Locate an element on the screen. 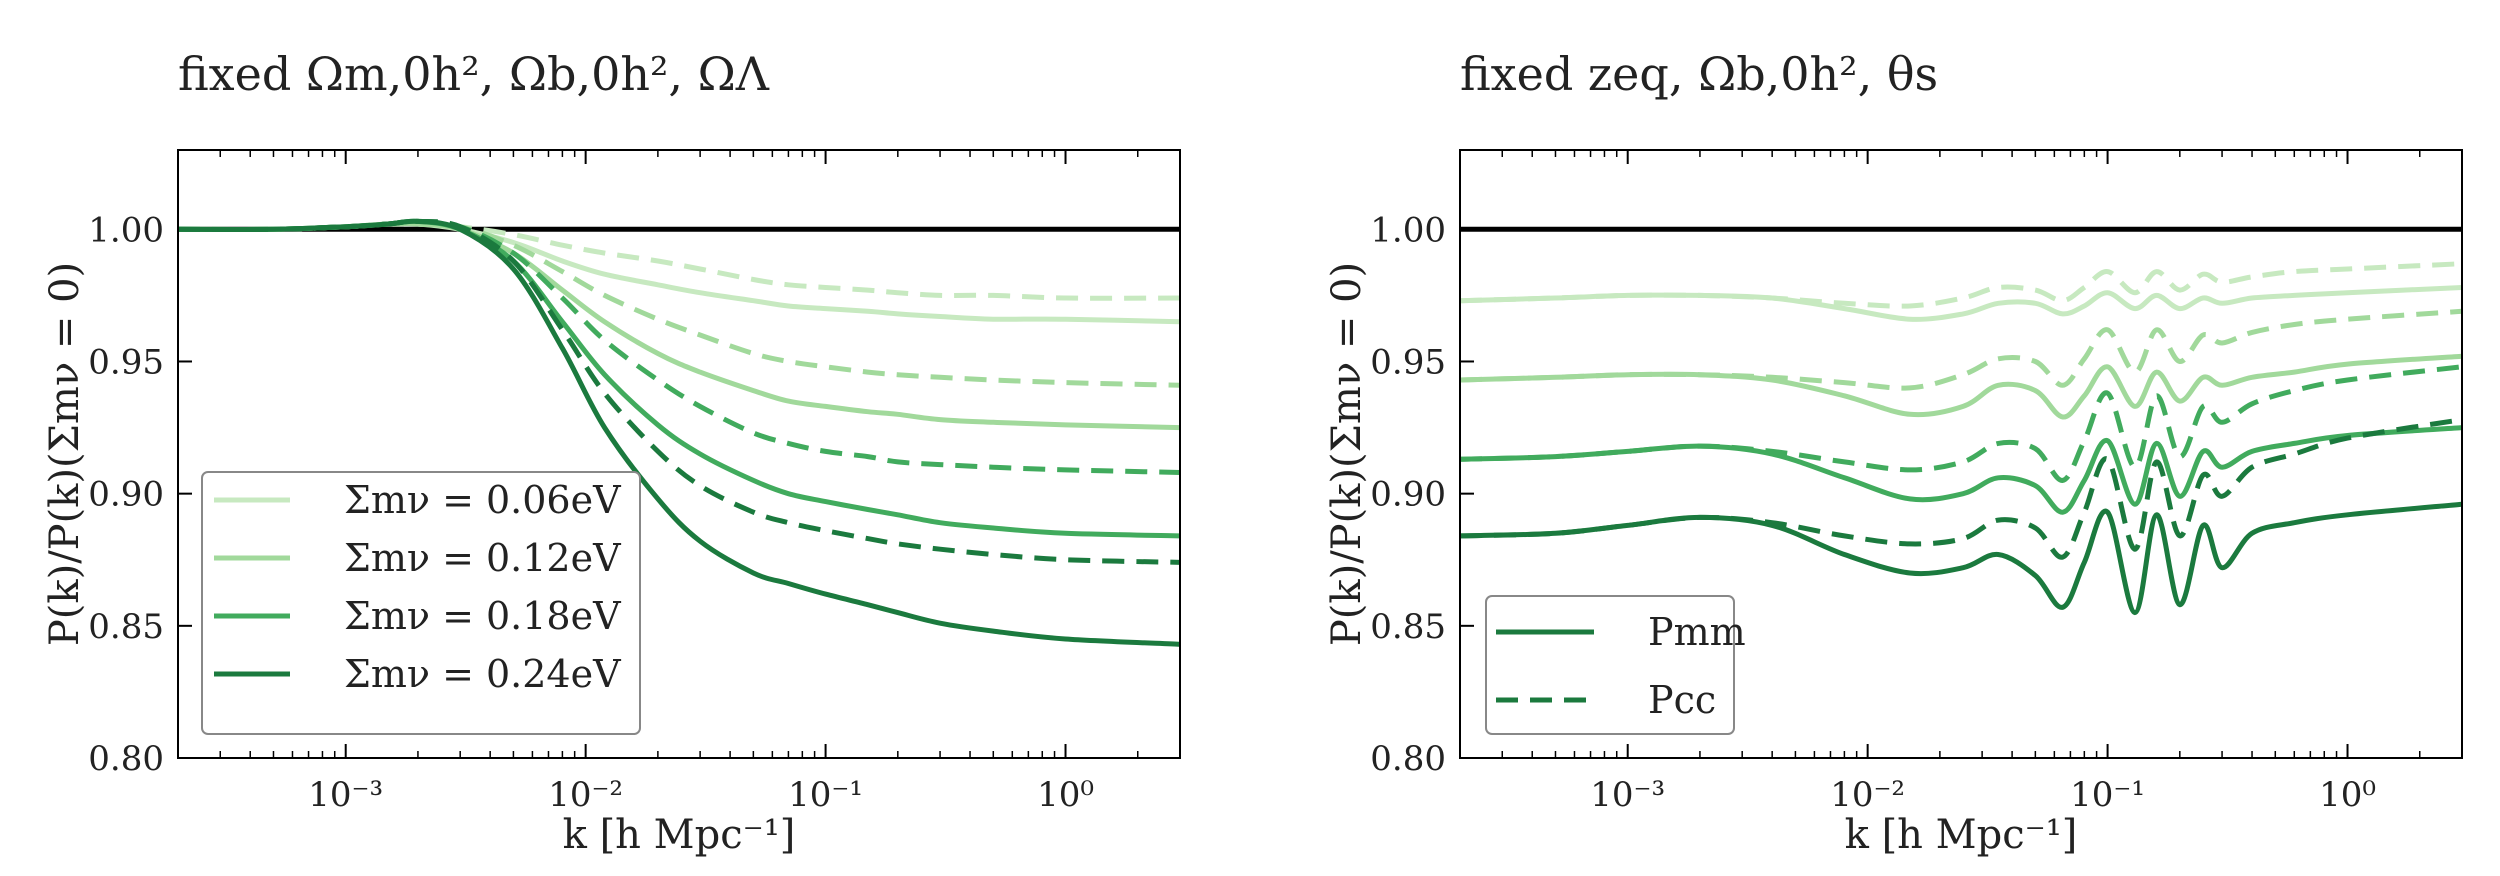  panel-right-legend: Pmm Pcc is located at coordinates (1615, 665).